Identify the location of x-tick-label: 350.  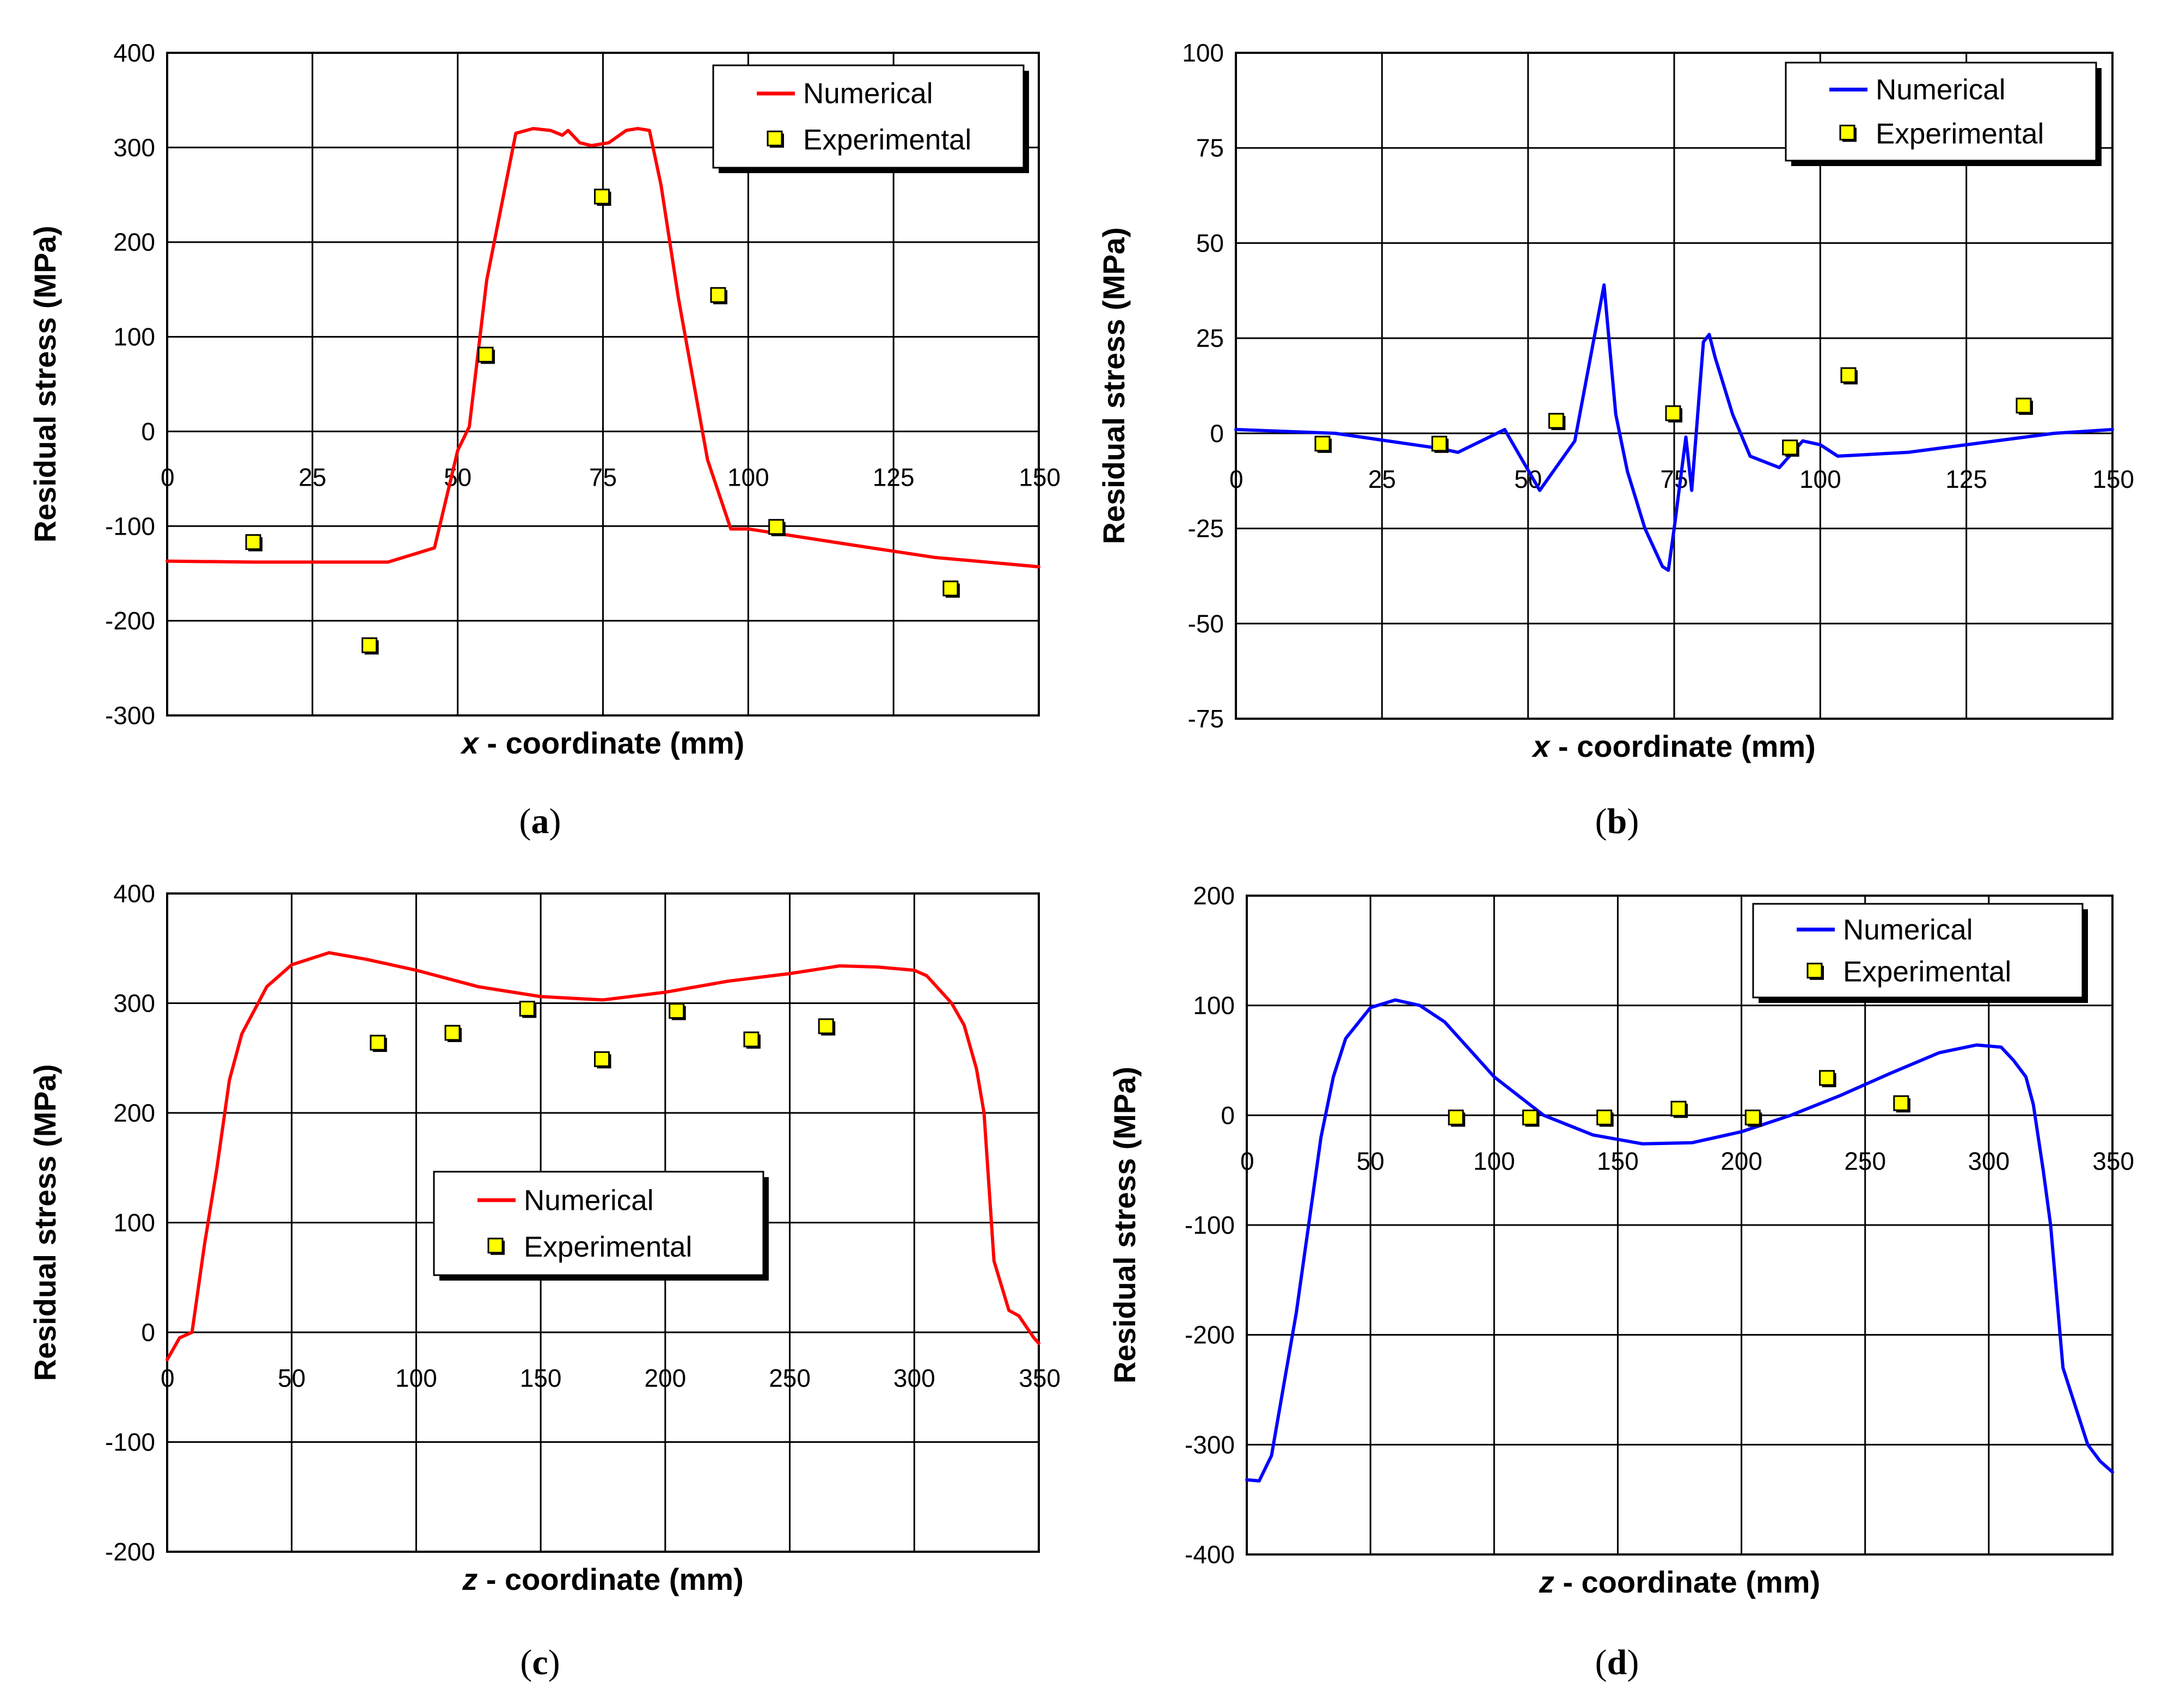
(1040, 1378).